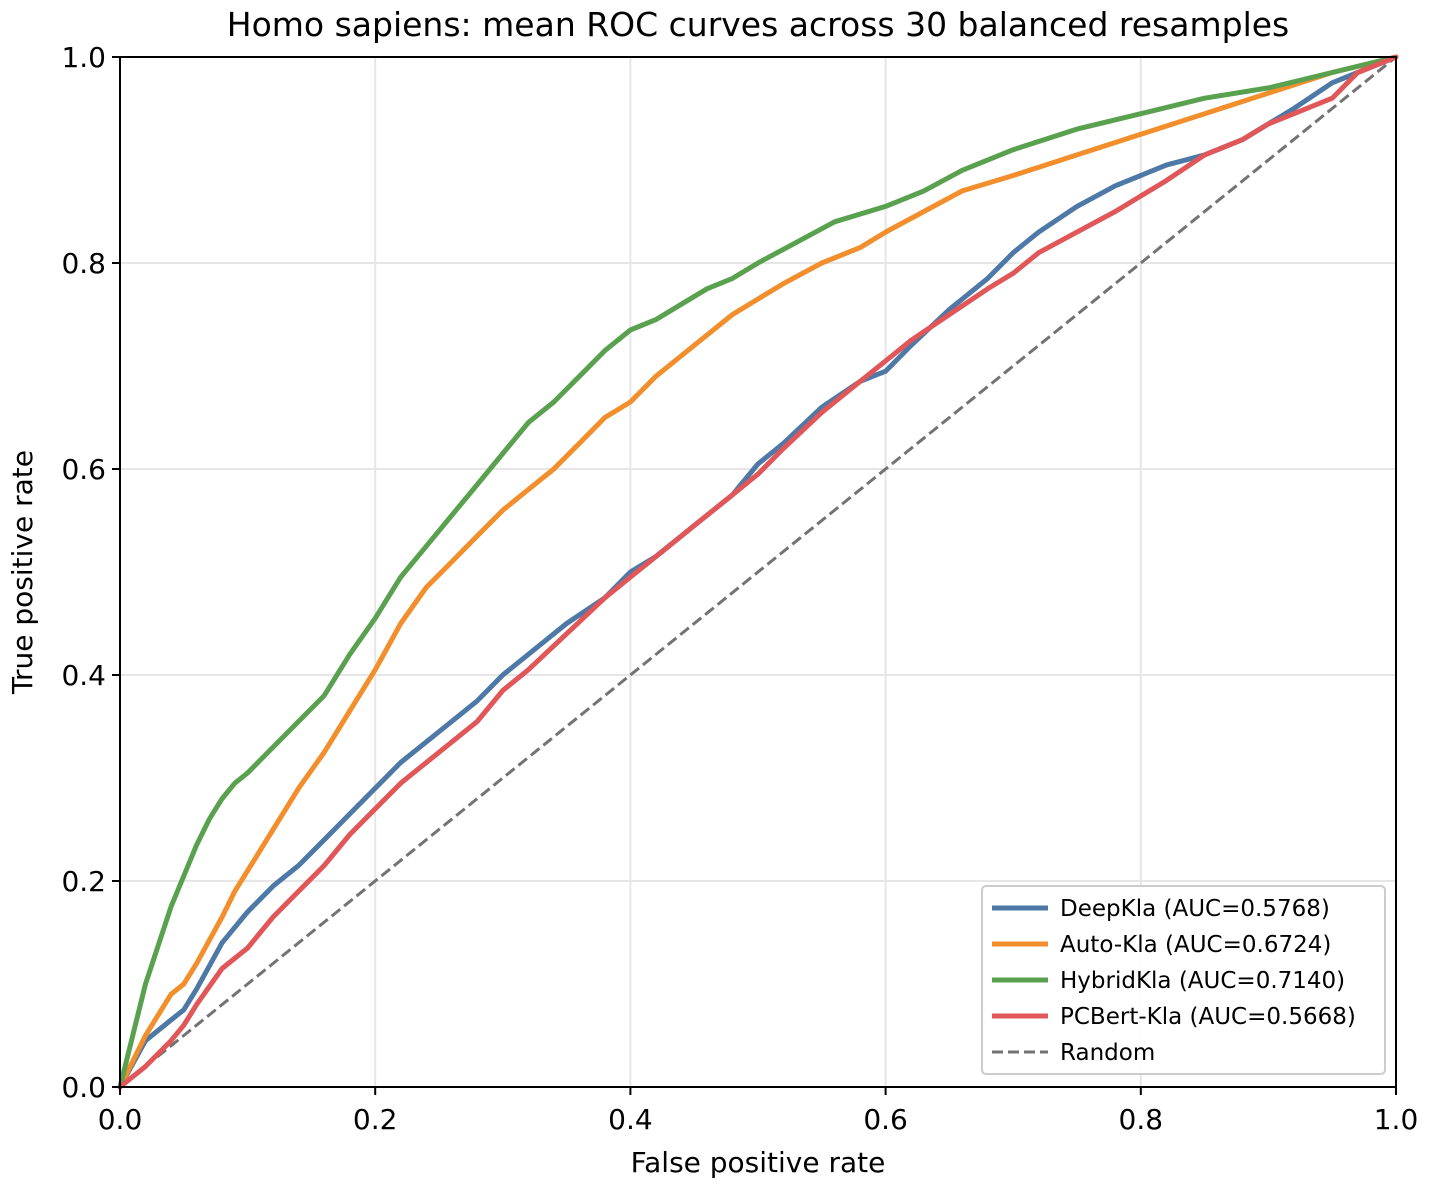  What do you see at coordinates (83, 469) in the screenshot?
I see `y-tick-label: 0.6` at bounding box center [83, 469].